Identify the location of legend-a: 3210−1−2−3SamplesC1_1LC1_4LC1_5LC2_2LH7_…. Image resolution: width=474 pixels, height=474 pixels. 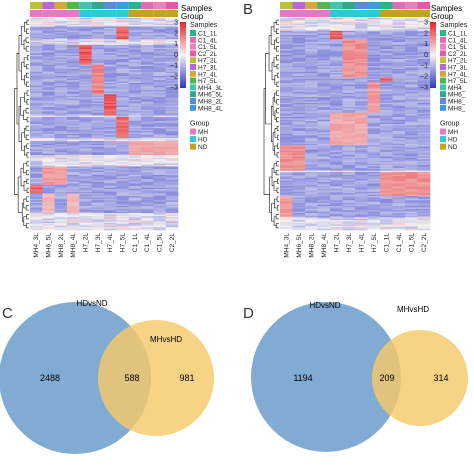
(196, 86).